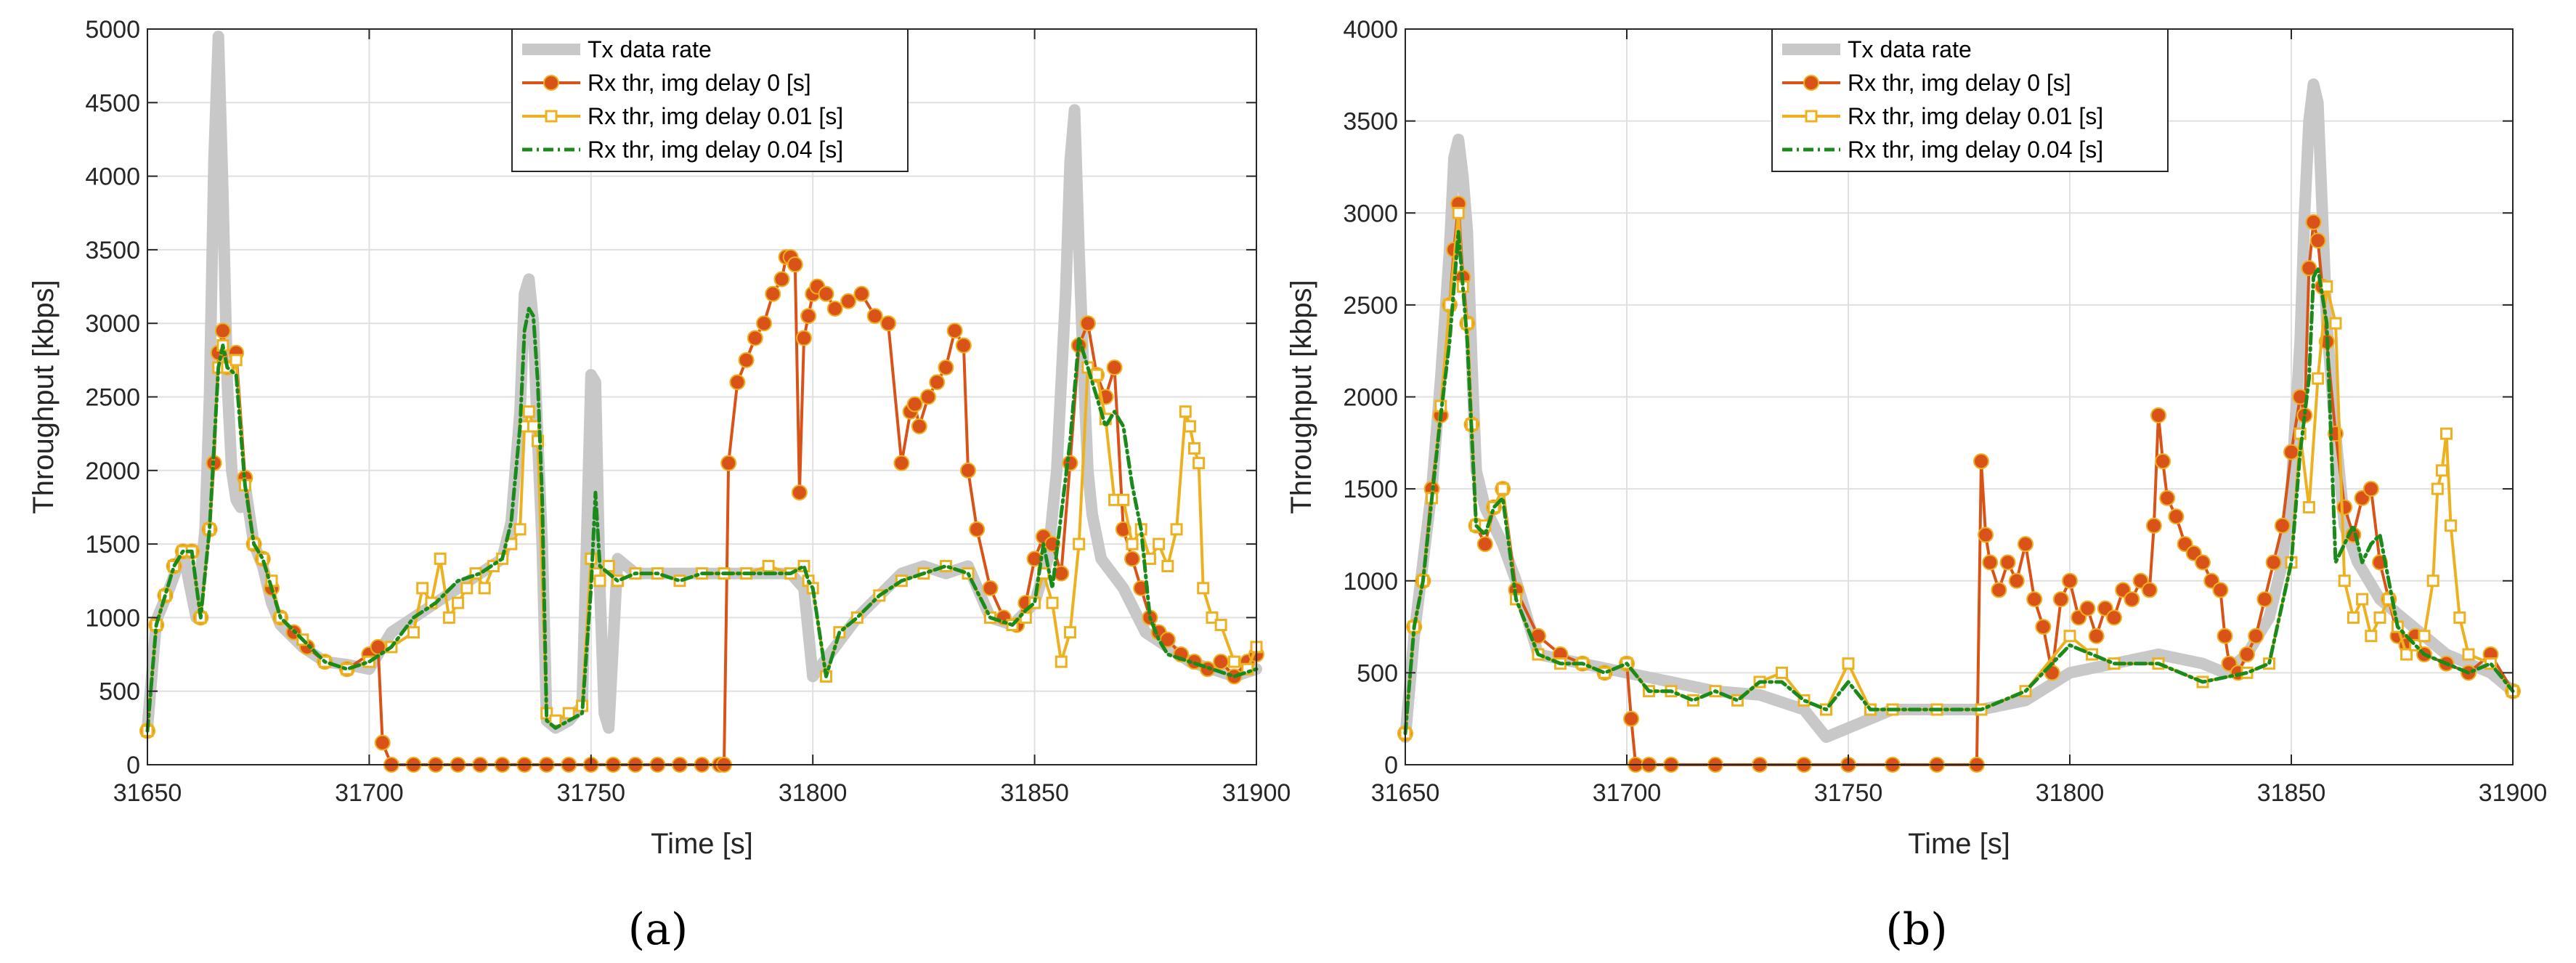 Image resolution: width=2576 pixels, height=963 pixels. I want to click on y-tick-label: 4500, so click(113, 103).